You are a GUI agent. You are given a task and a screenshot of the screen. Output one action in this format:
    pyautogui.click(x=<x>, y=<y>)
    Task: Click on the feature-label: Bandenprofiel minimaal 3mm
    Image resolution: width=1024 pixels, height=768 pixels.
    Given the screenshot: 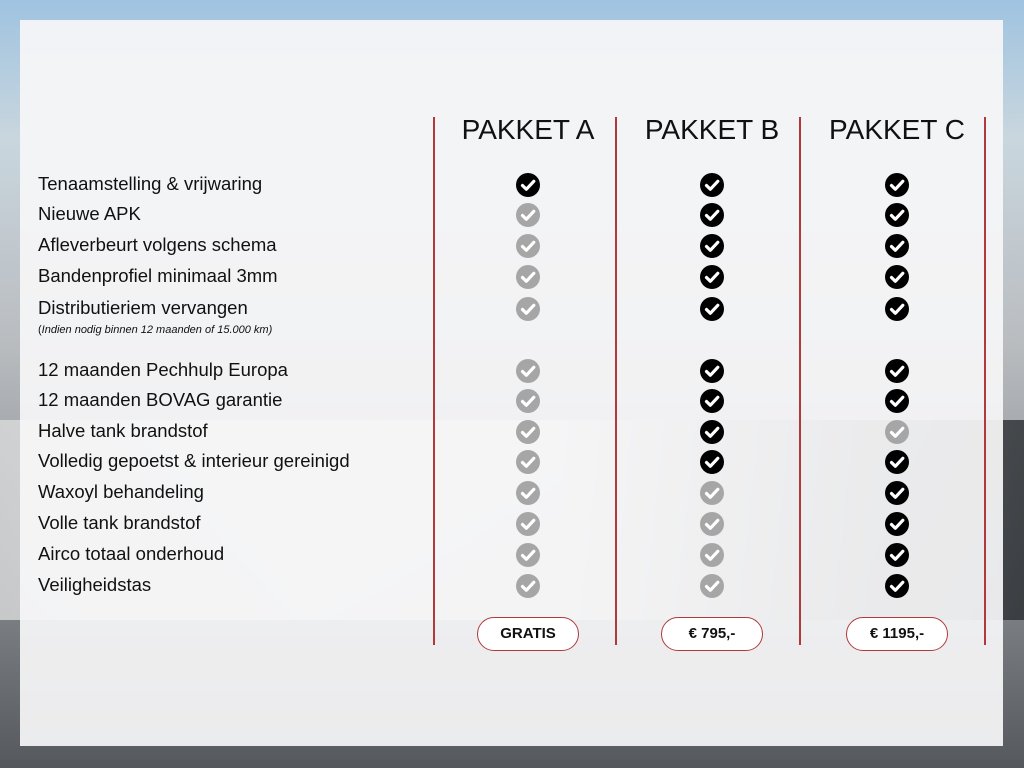 What is the action you would take?
    pyautogui.click(x=158, y=275)
    